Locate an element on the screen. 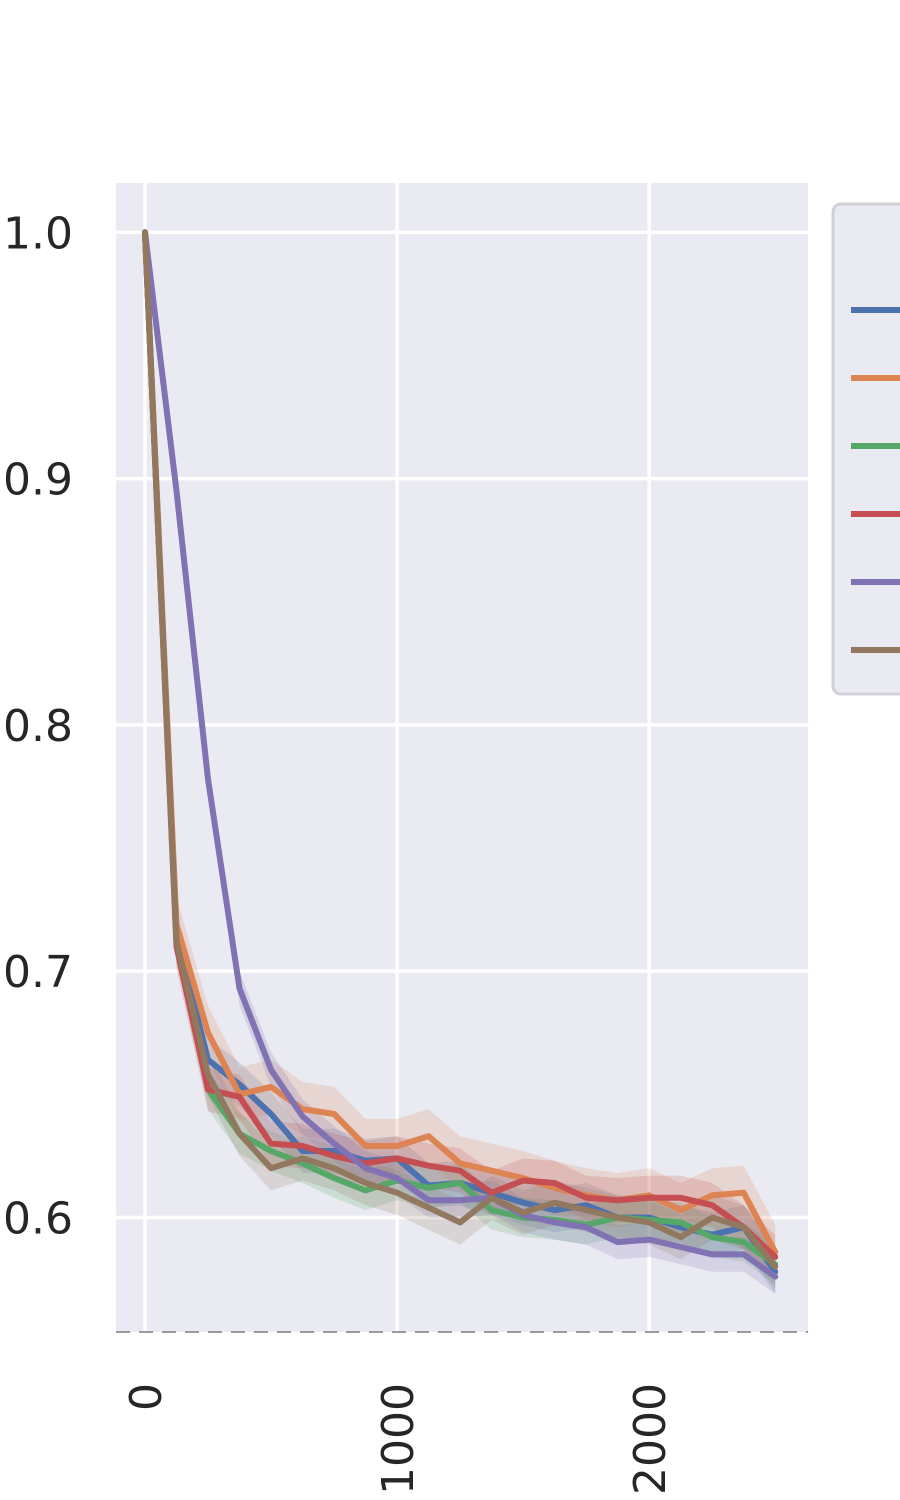 Image resolution: width=900 pixels, height=1500 pixels. y-tick-label: 0.9 is located at coordinates (38, 480).